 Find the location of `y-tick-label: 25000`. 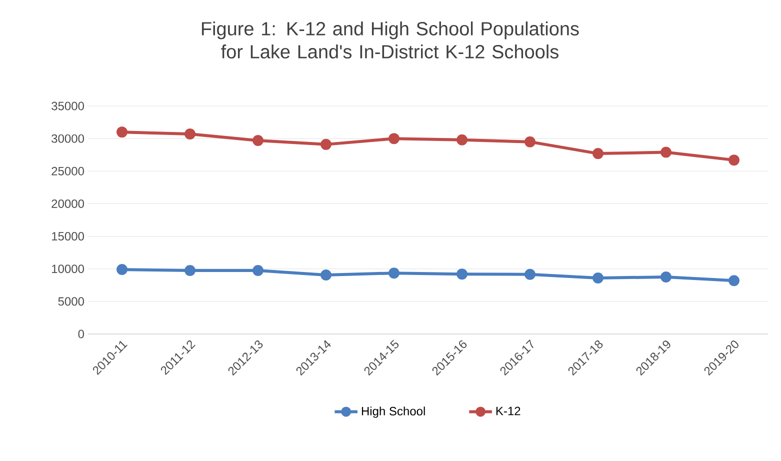

y-tick-label: 25000 is located at coordinates (68, 171).